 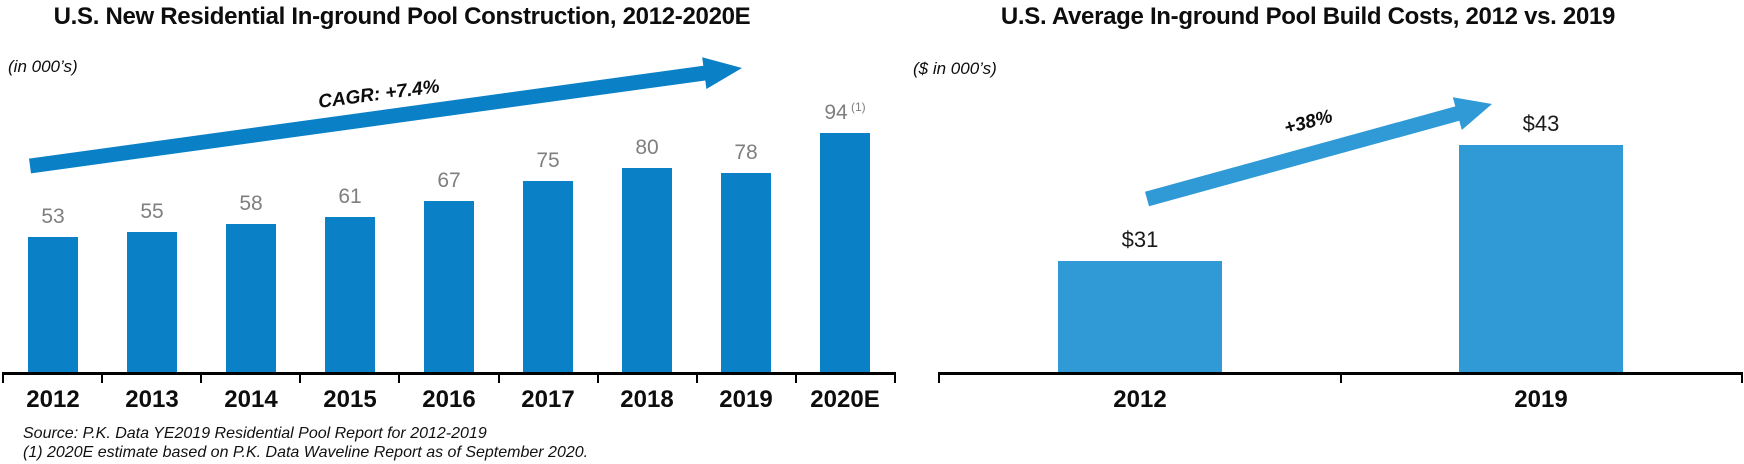 I want to click on bar-2018, so click(x=647, y=270).